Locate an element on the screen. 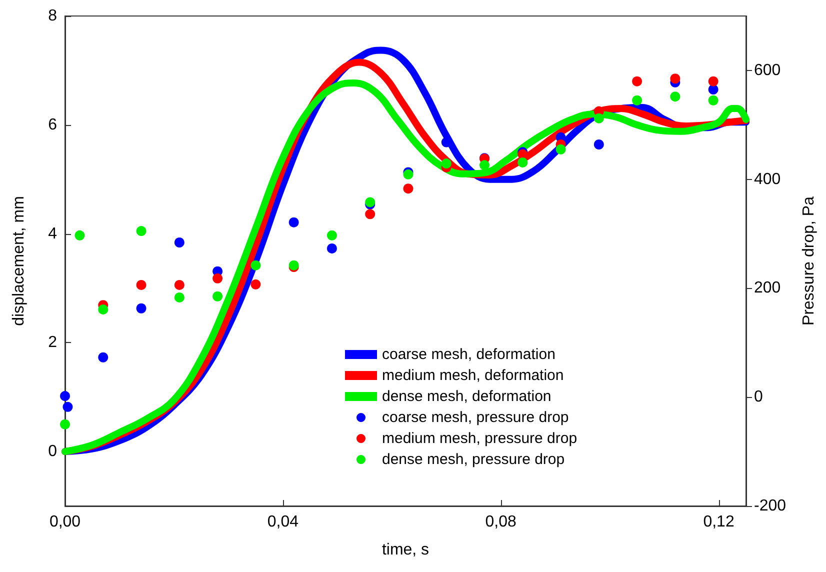 The image size is (826, 572). y-tick-label: 0 is located at coordinates (53, 451).